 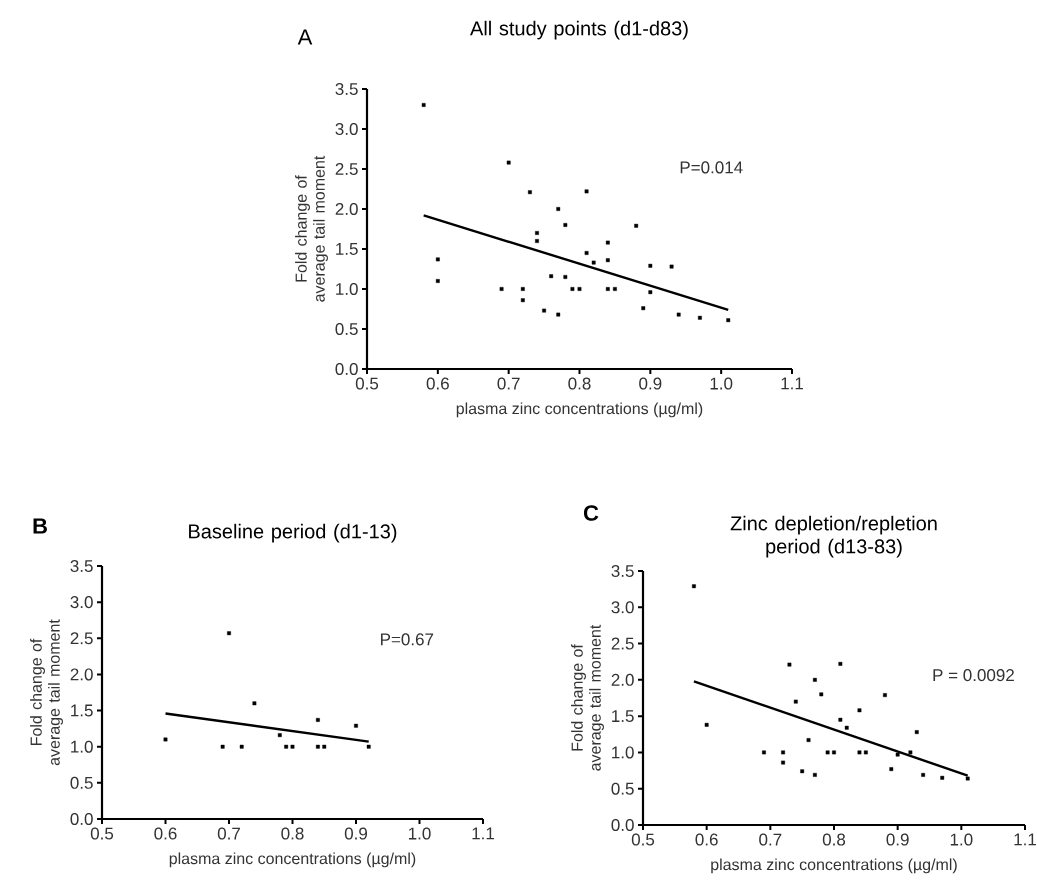 What do you see at coordinates (711, 167) in the screenshot?
I see `annotation: P=0.014` at bounding box center [711, 167].